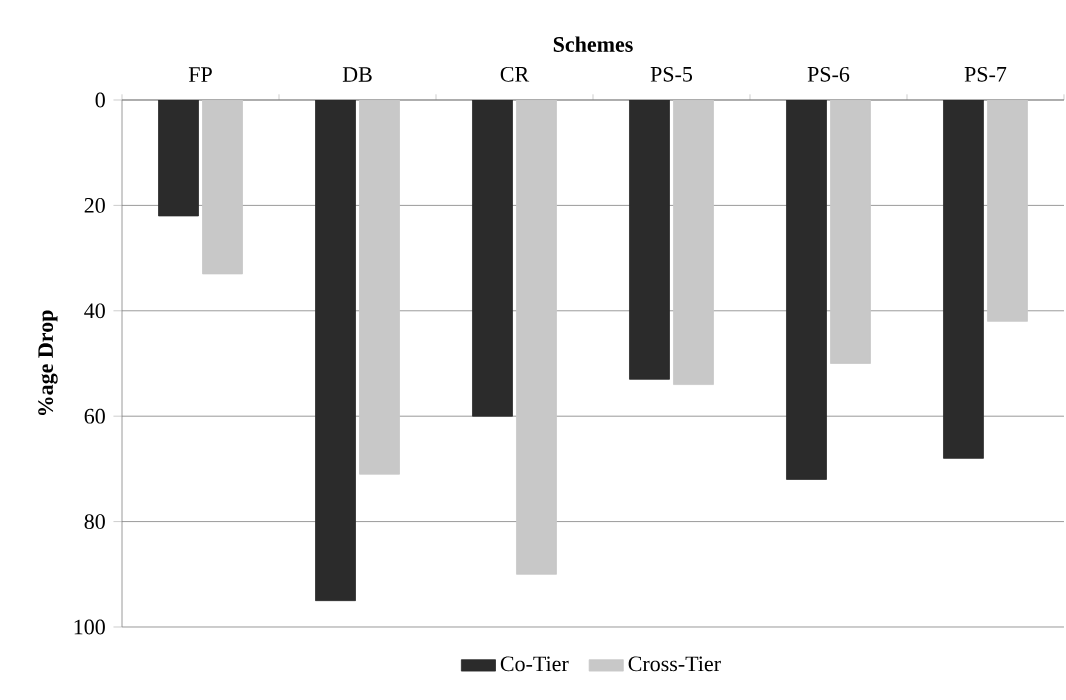 This screenshot has width=1066, height=700. Describe the element at coordinates (100, 100) in the screenshot. I see `y-tick-label: 0` at that location.